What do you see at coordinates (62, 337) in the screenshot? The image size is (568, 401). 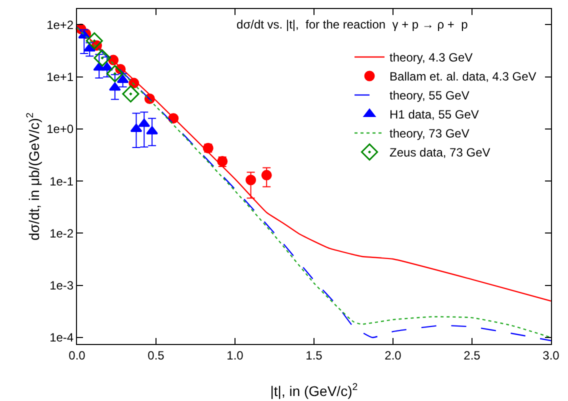 I see `y-tick-label: 1e-4` at bounding box center [62, 337].